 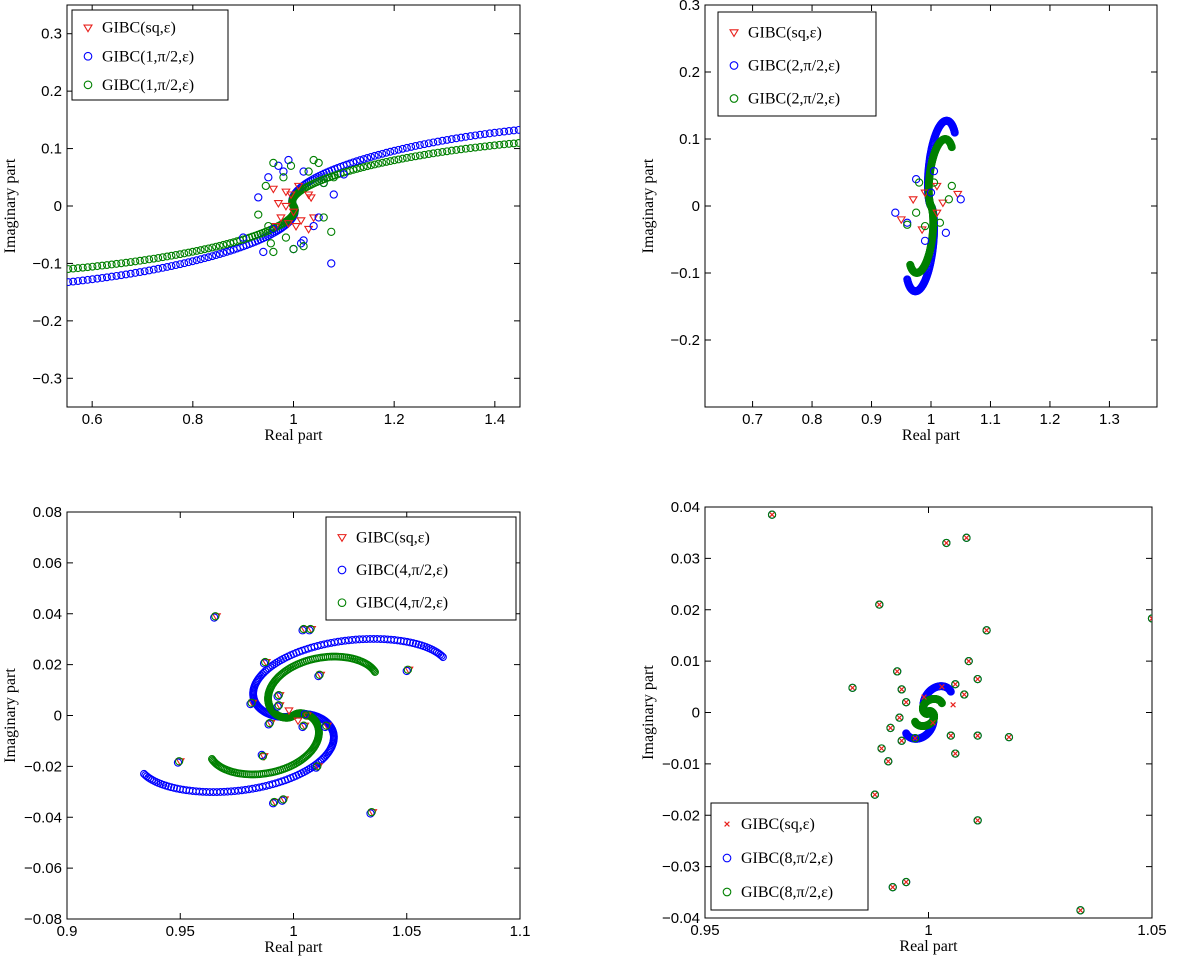 What do you see at coordinates (192, 419) in the screenshot?
I see `x-tick-label: 0.8` at bounding box center [192, 419].